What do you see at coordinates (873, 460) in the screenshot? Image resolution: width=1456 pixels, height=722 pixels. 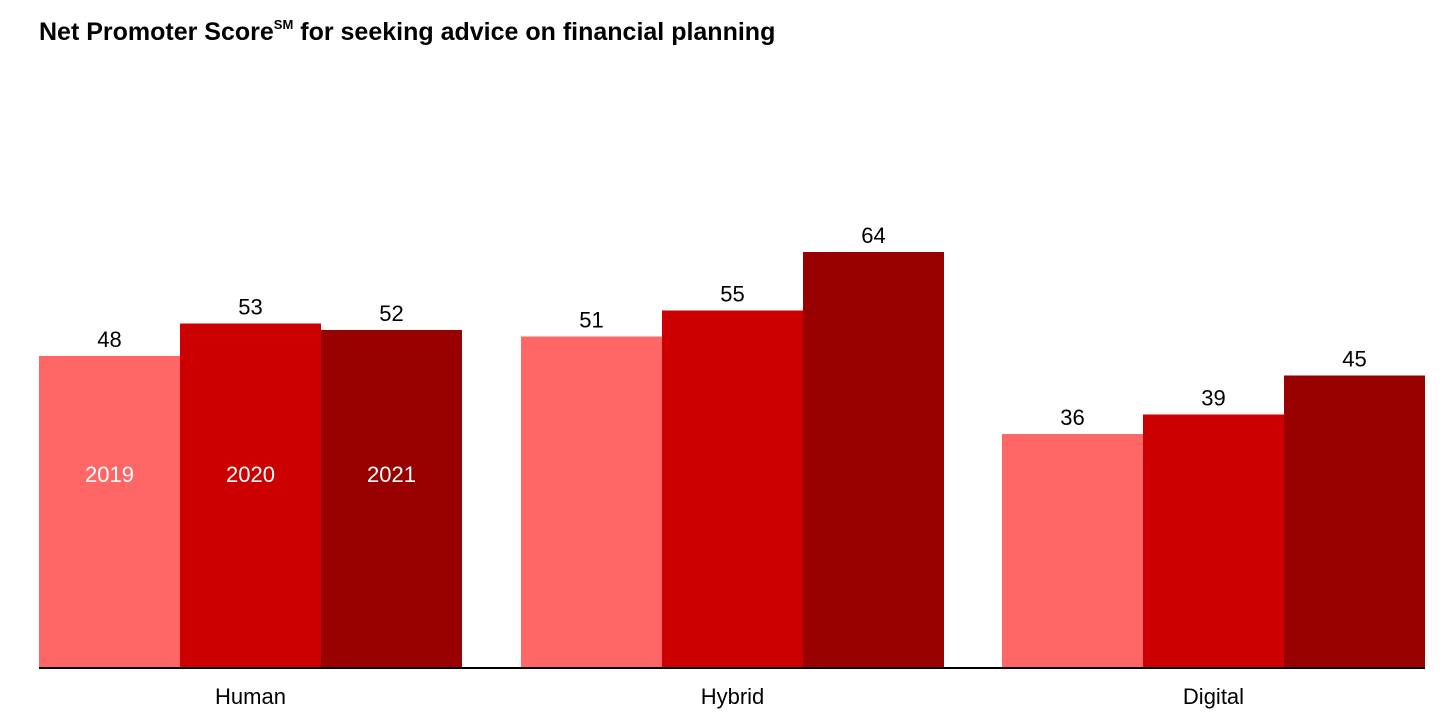 I see `bar-hybrid-2021` at bounding box center [873, 460].